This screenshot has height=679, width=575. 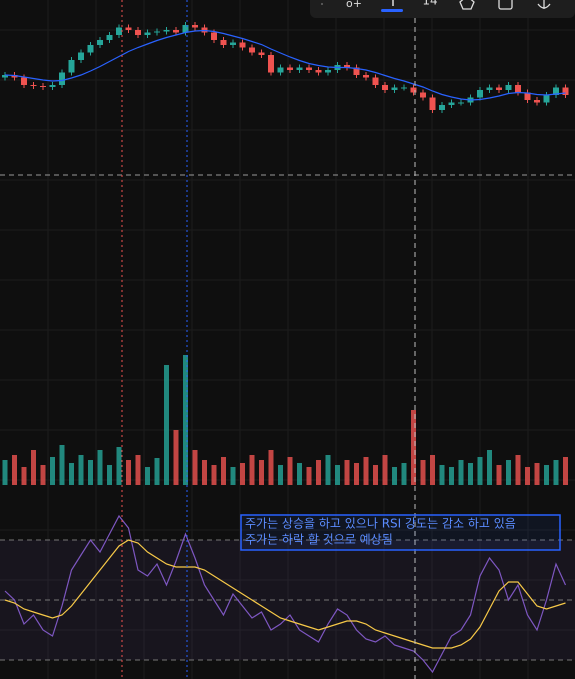 I want to click on shape-icon, so click(x=467, y=5).